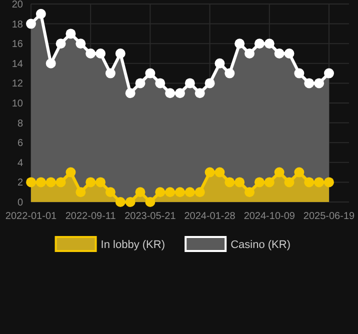 The width and height of the screenshot is (358, 334). I want to click on y-tick-label: 2, so click(20, 183).